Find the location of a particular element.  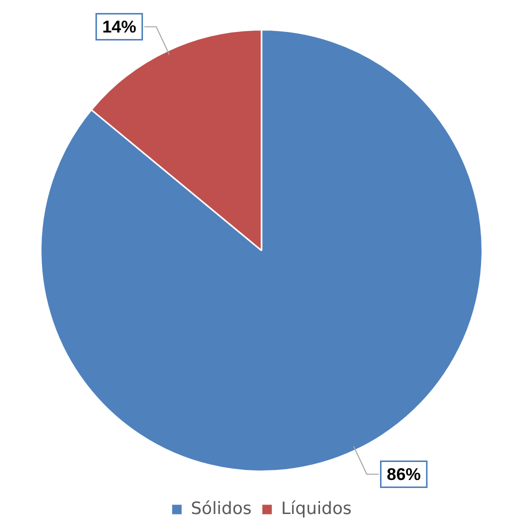

data-label: 86% is located at coordinates (403, 474).